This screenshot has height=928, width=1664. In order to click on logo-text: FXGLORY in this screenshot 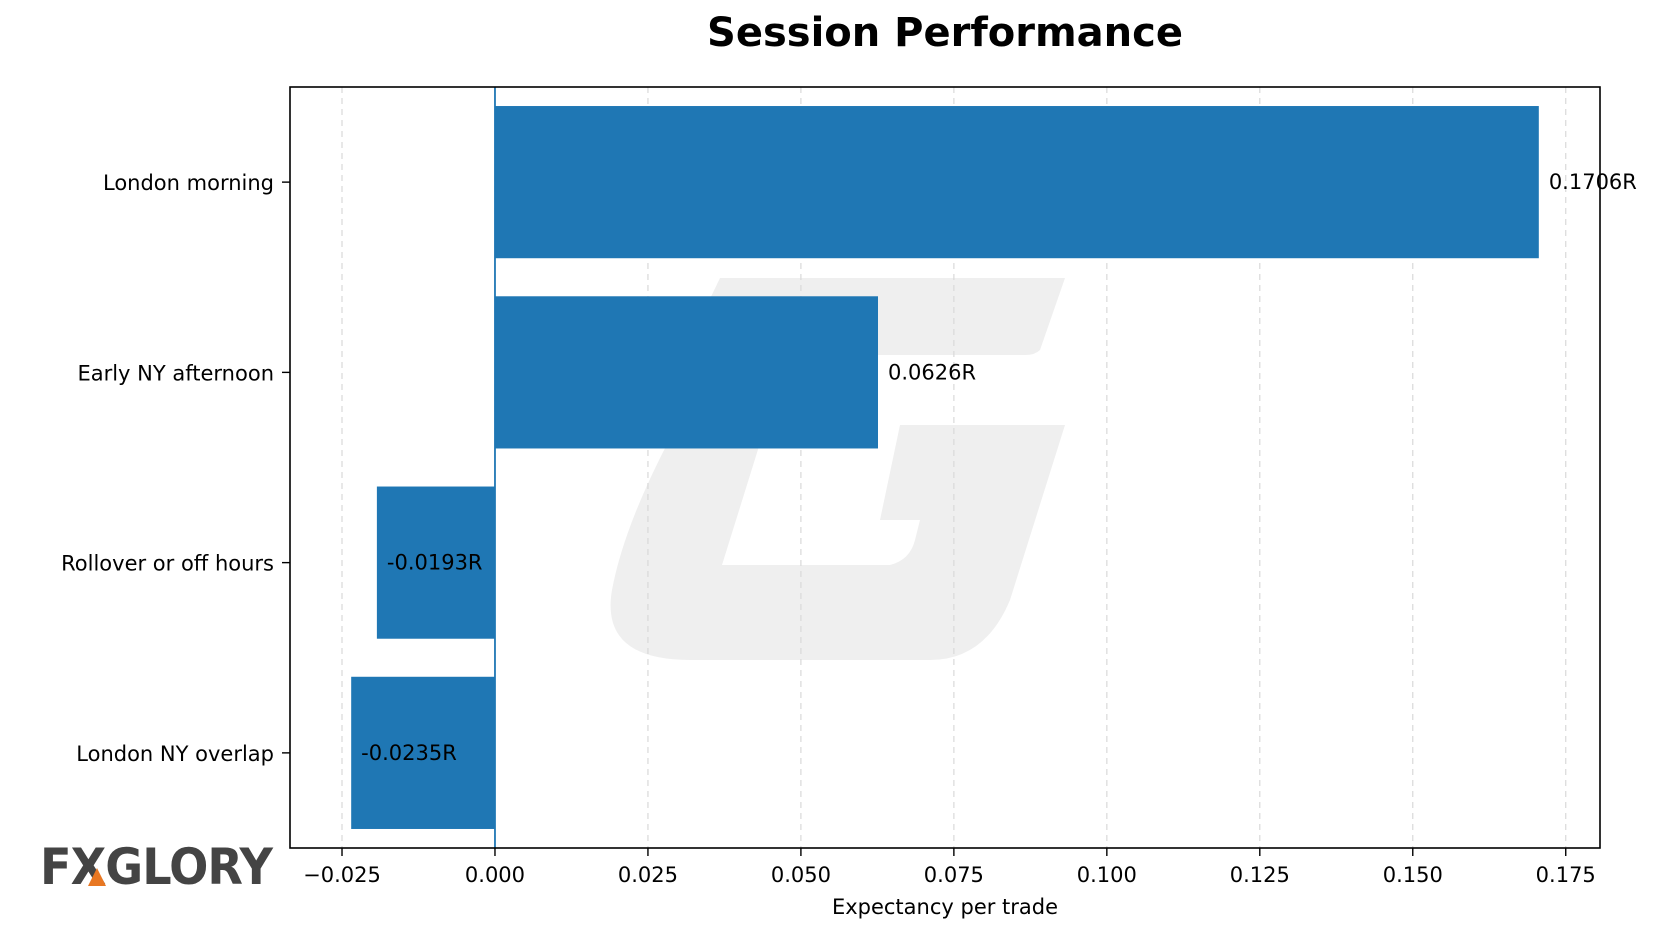, I will do `click(157, 867)`.